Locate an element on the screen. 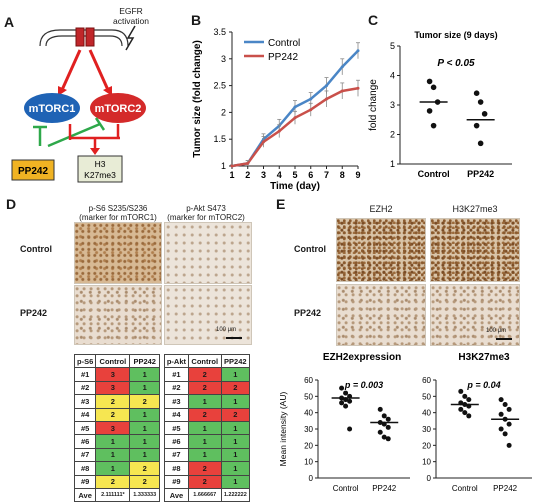 The height and width of the screenshot is (502, 539). e1-y-tick-label: 0 is located at coordinates (311, 478).